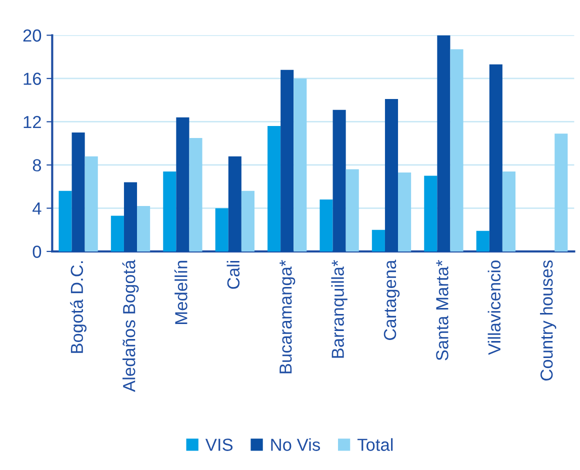  Describe the element at coordinates (375, 444) in the screenshot. I see `legend-label: Total` at that location.